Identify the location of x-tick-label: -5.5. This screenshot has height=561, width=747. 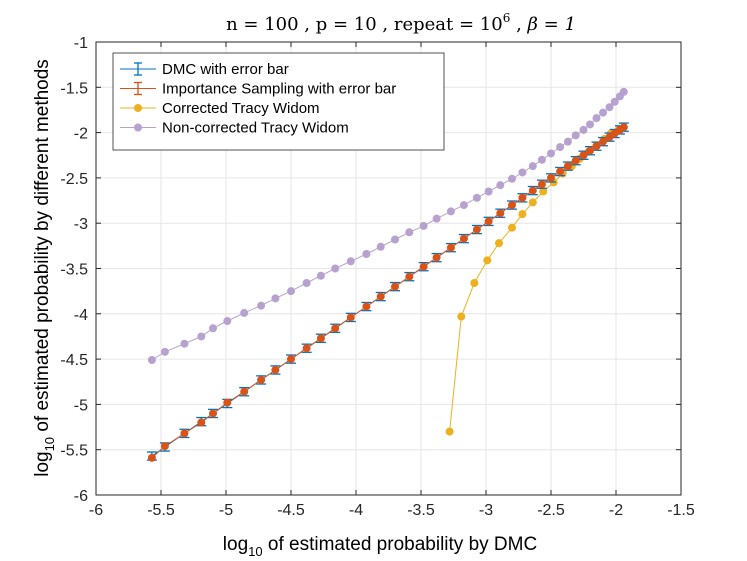
(161, 510).